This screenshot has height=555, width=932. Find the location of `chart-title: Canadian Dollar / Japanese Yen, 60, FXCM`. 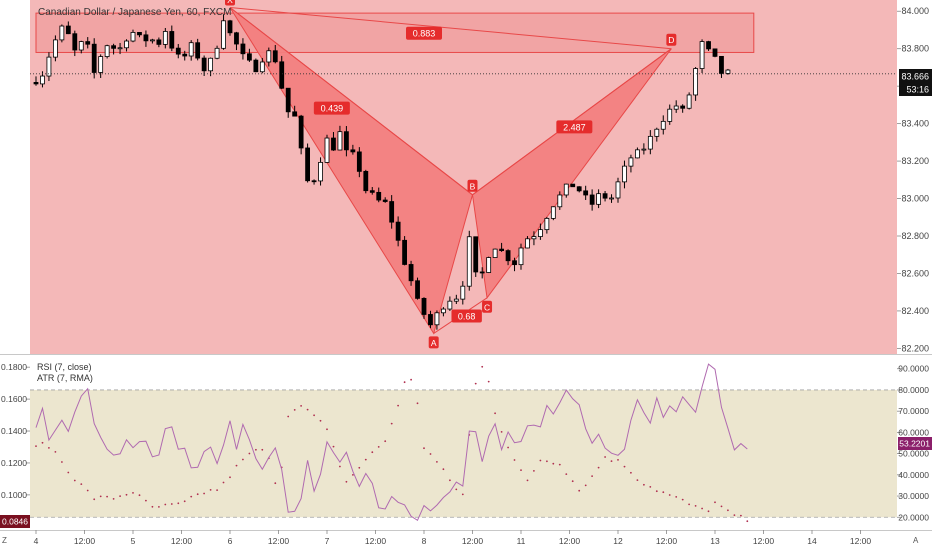

chart-title: Canadian Dollar / Japanese Yen, 60, FXCM is located at coordinates (134, 12).